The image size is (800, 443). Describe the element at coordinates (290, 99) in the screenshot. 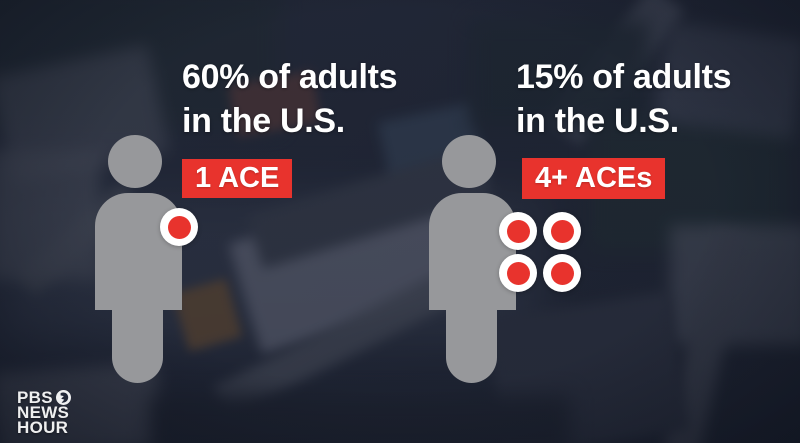

I see `stat-text-left: 60% of adults in the U.S.` at that location.